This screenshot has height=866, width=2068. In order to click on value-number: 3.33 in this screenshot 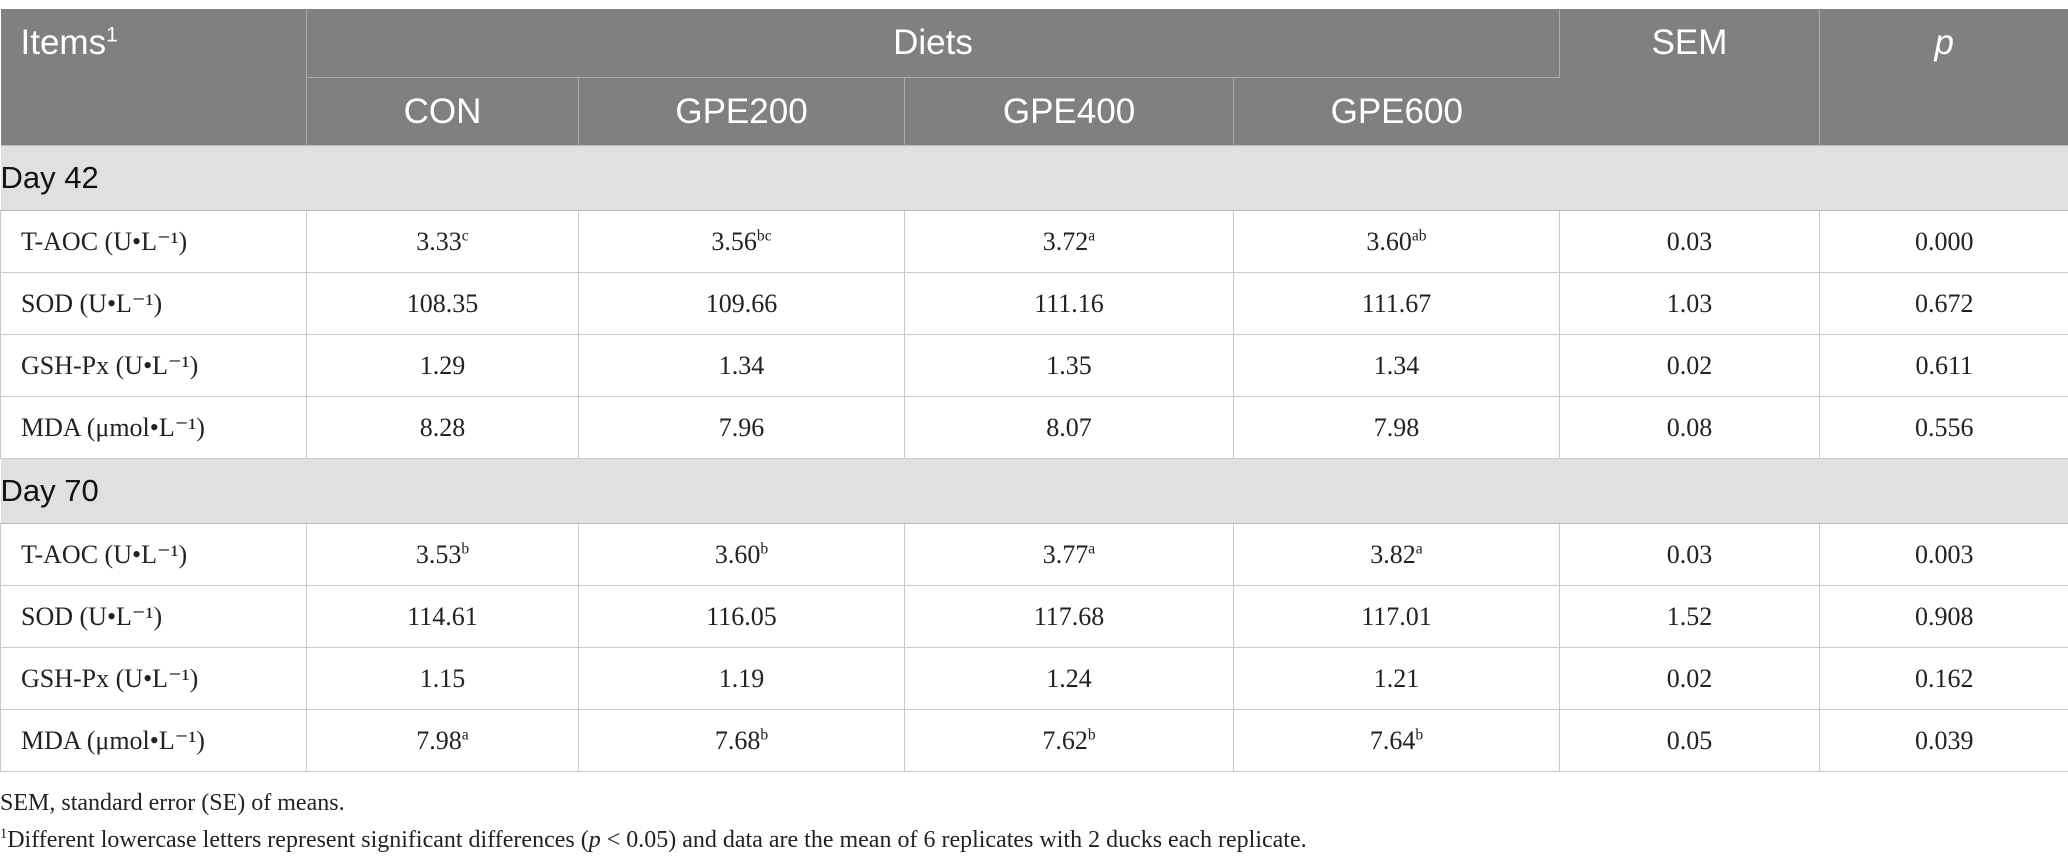, I will do `click(439, 241)`.